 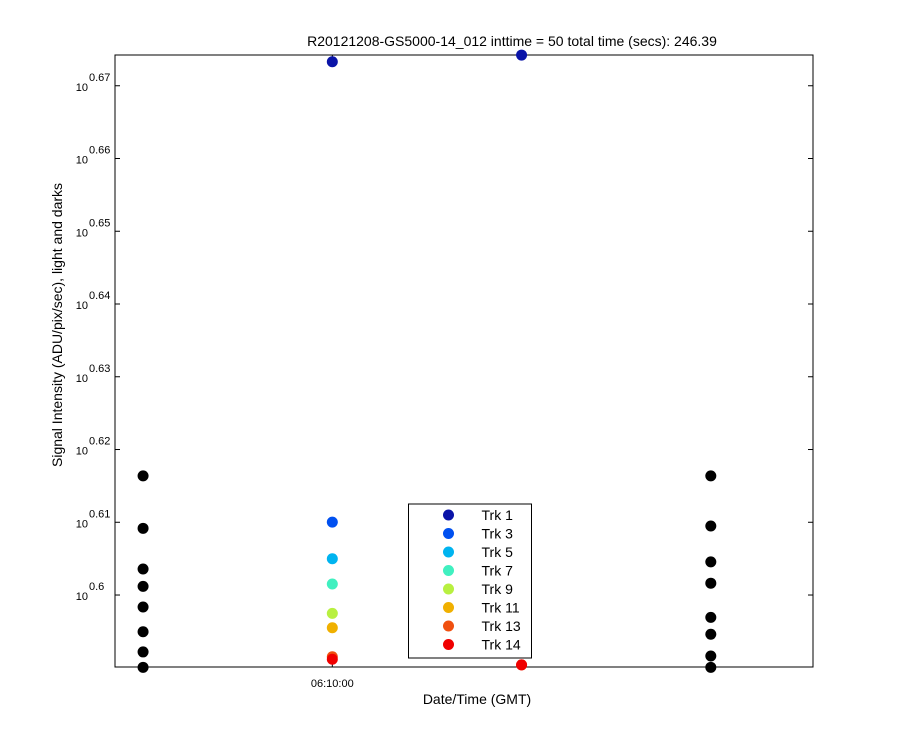 I want to click on x-axis-label: Date/Time (GMT), so click(x=477, y=699).